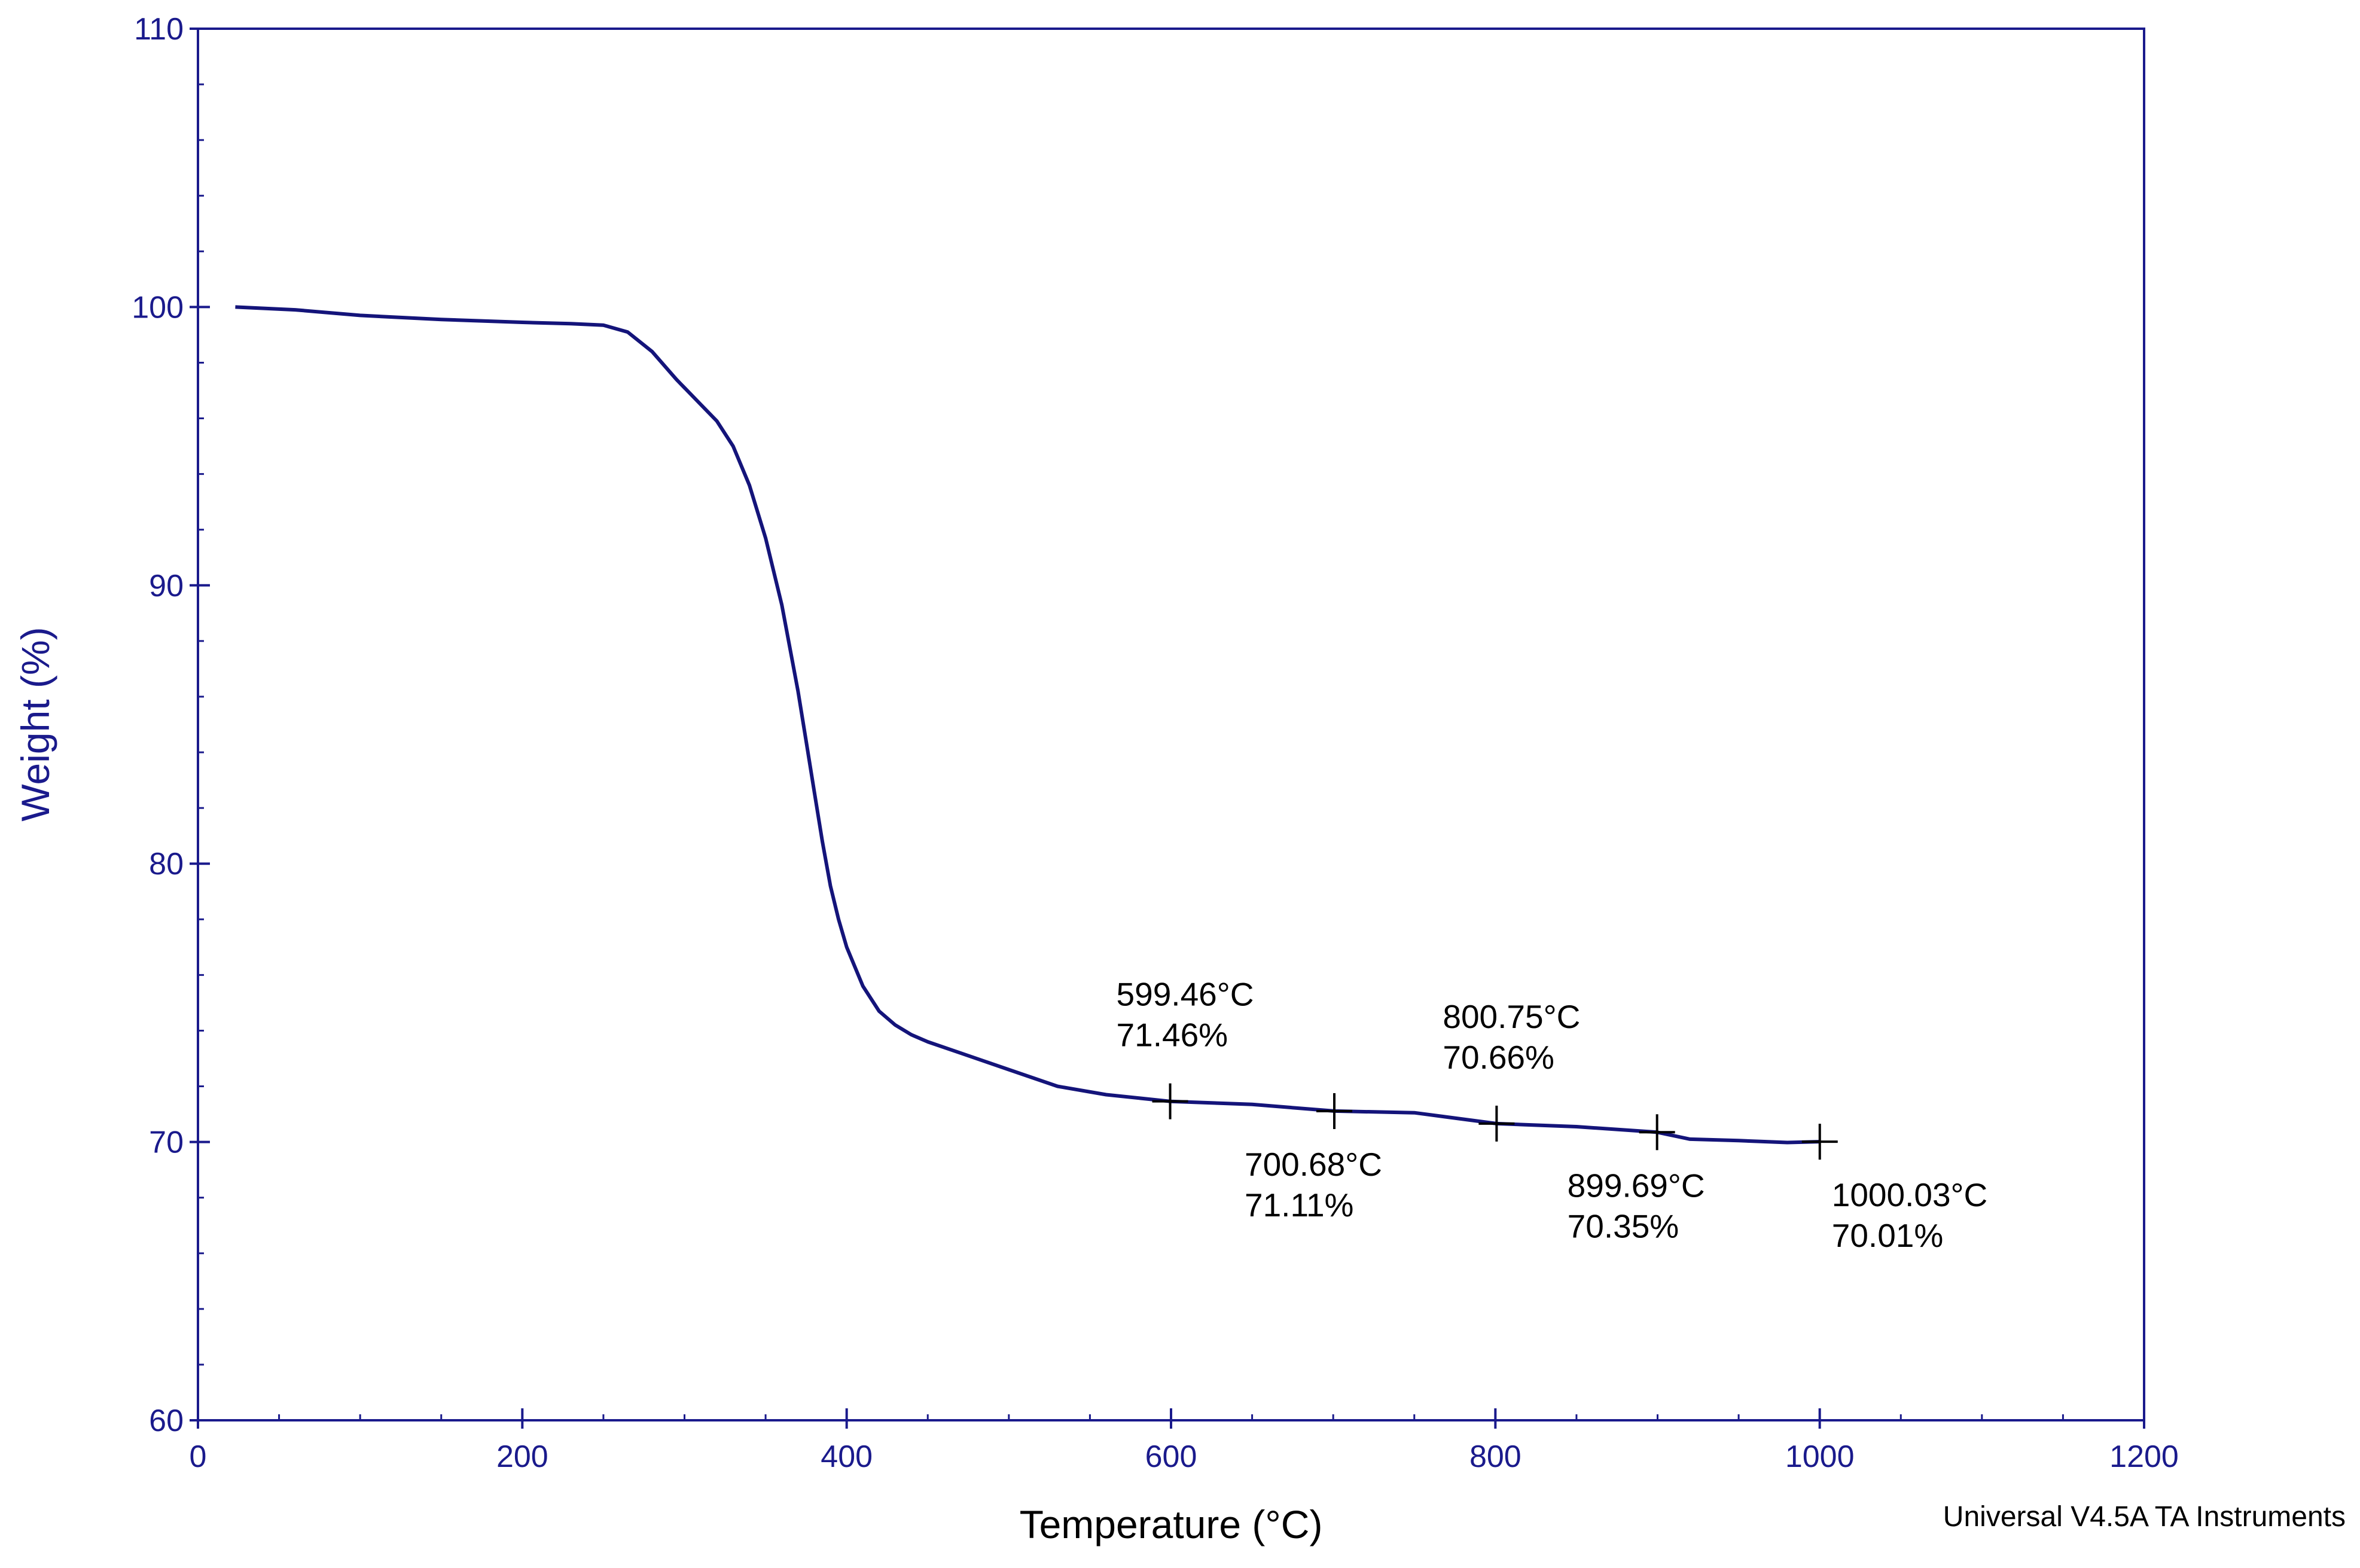 The width and height of the screenshot is (2360, 1568). What do you see at coordinates (166, 864) in the screenshot?
I see `y-tick-label: 80` at bounding box center [166, 864].